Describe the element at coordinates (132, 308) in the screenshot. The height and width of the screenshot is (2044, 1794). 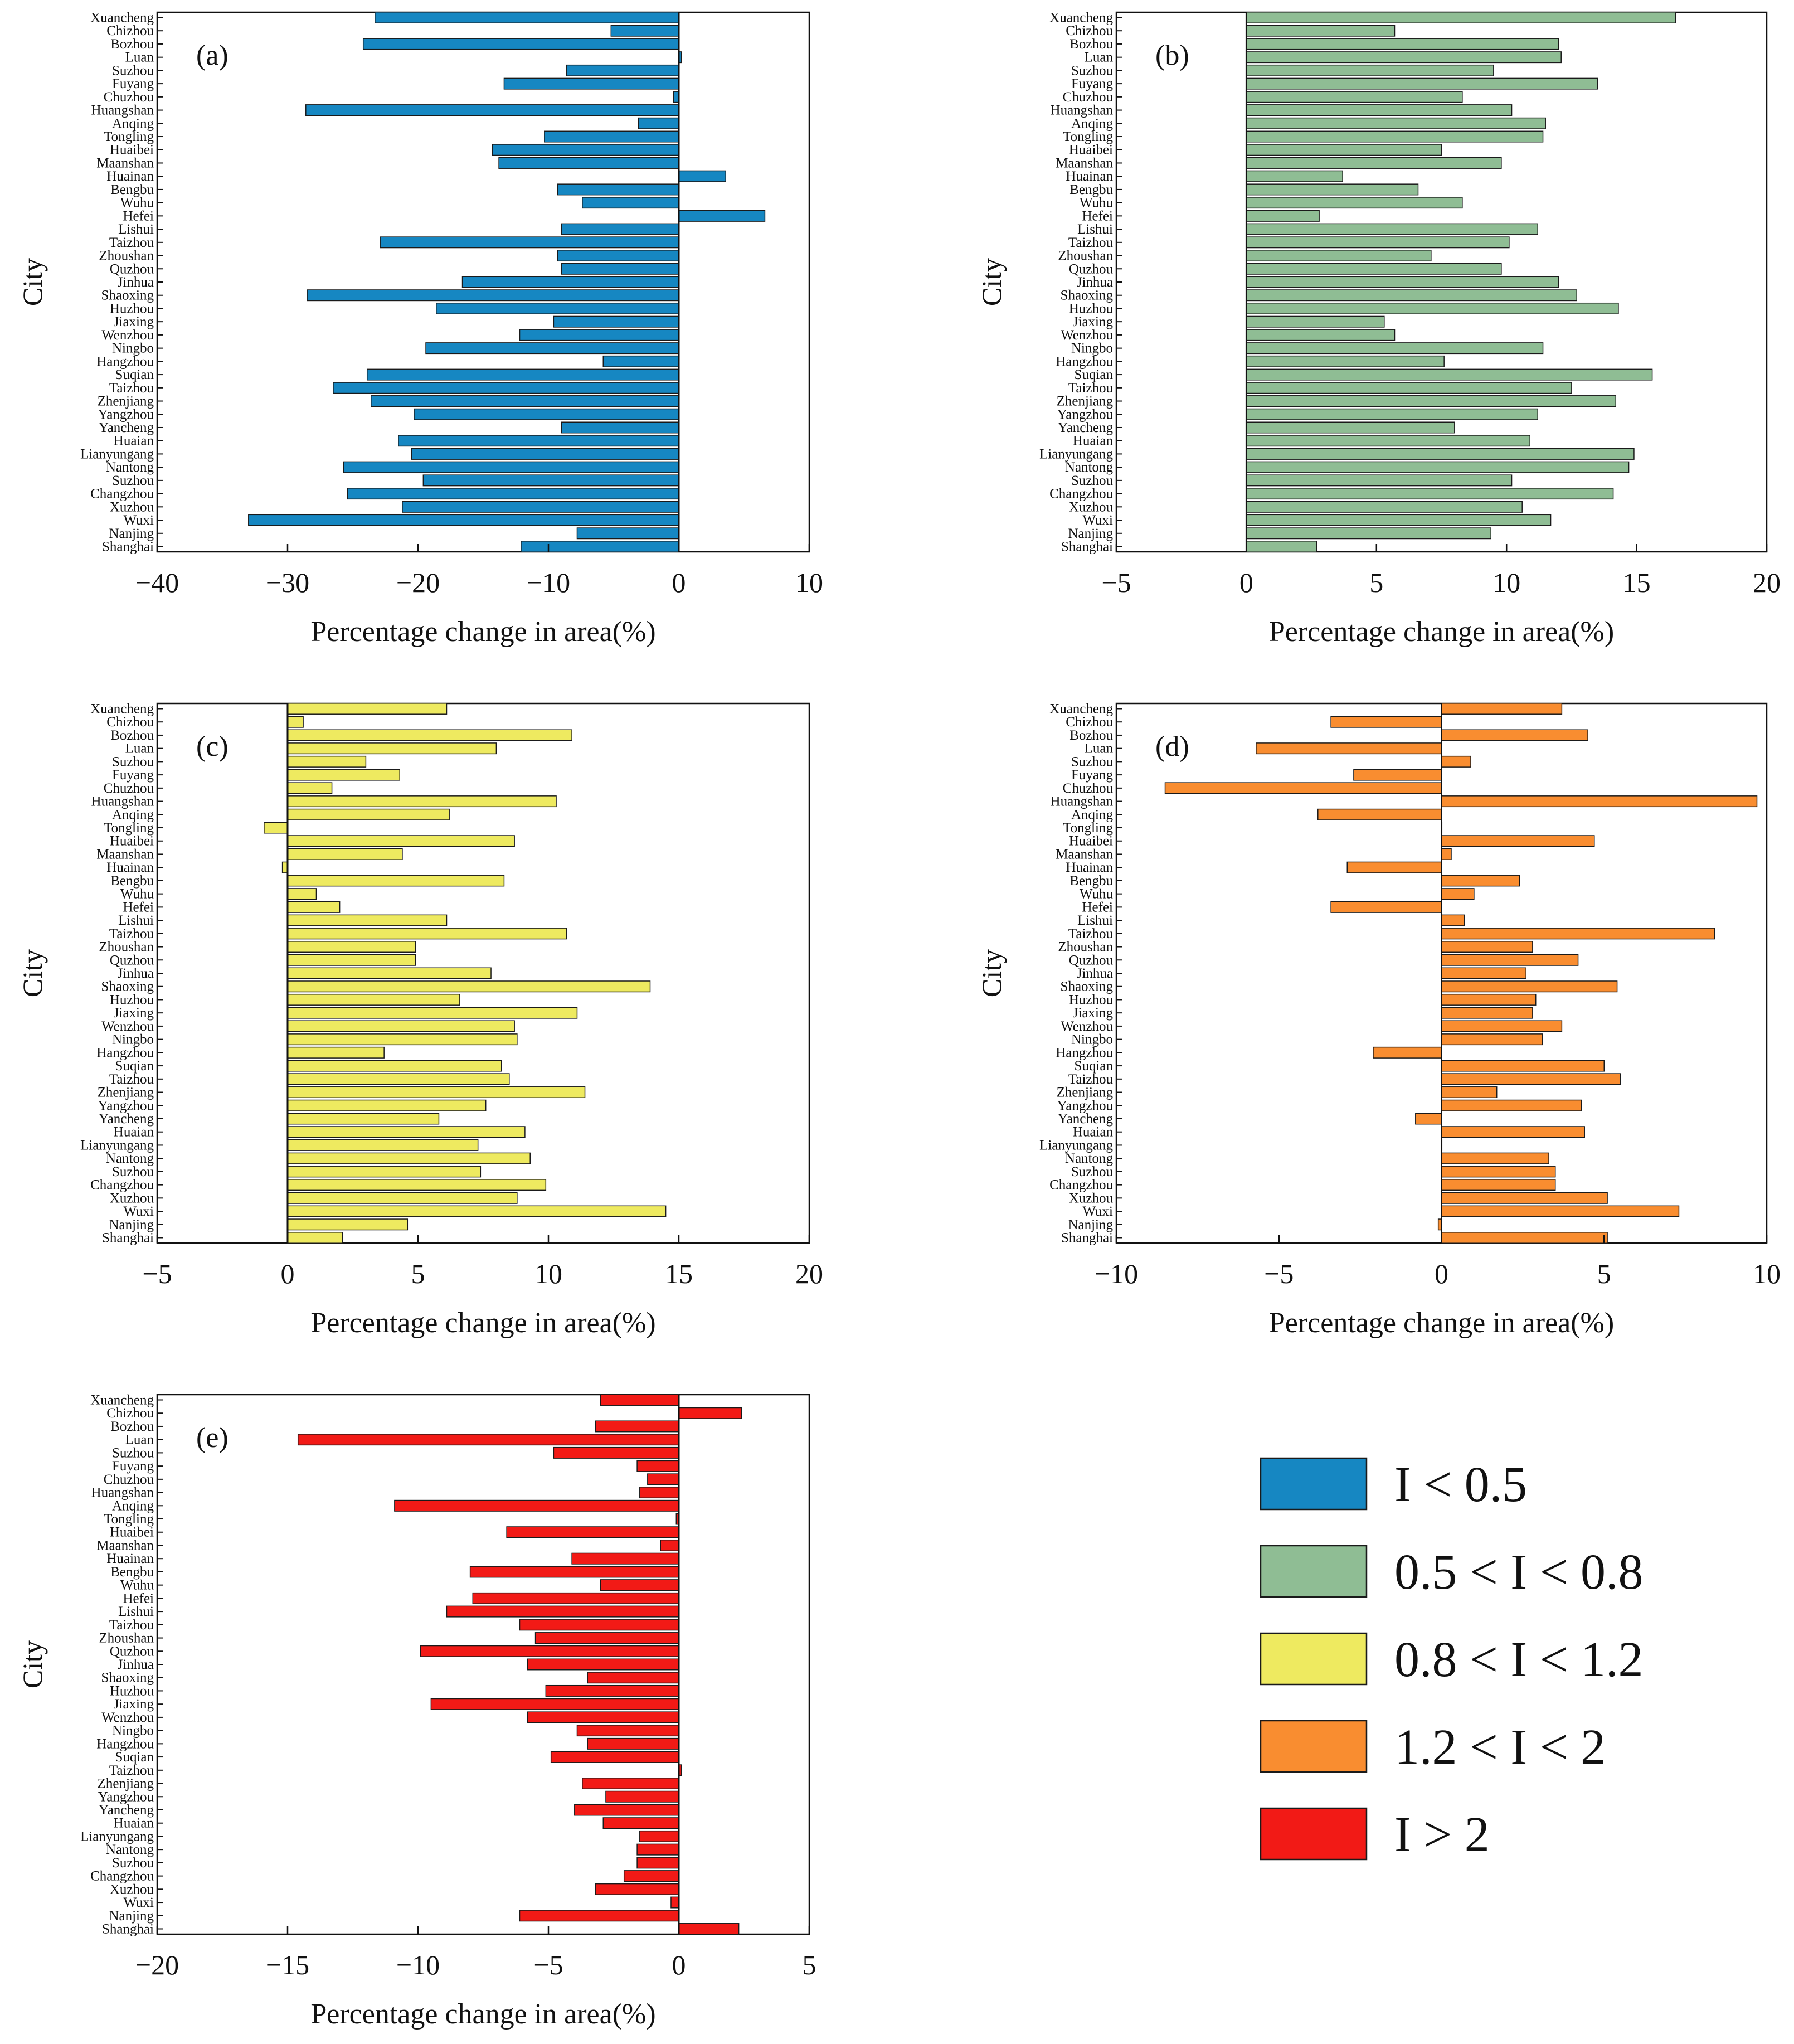
I see `city-label: Huzhou` at that location.